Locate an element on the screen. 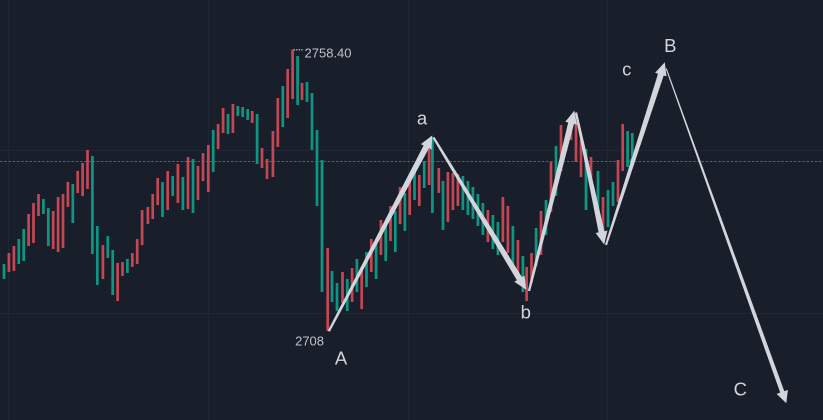 This screenshot has width=823, height=420. svg-text: a is located at coordinates (422, 118).